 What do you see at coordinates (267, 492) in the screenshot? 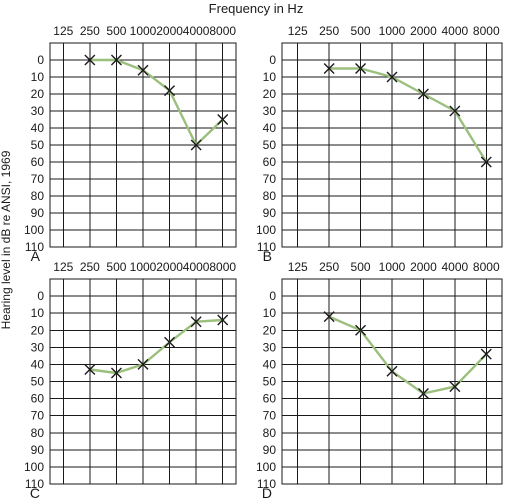
I see `panel-letter: D` at bounding box center [267, 492].